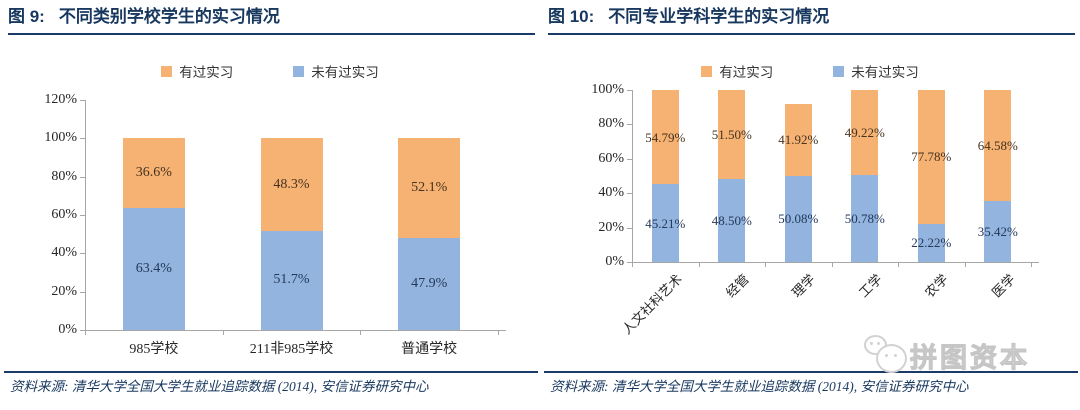 The height and width of the screenshot is (410, 1080). Describe the element at coordinates (571, 16) in the screenshot. I see `figure10-number: 图 10:` at that location.